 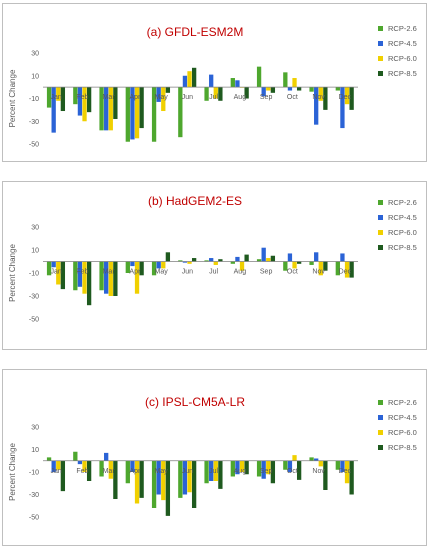 I want to click on bar-rcp-4-5-mar, so click(x=106, y=456).